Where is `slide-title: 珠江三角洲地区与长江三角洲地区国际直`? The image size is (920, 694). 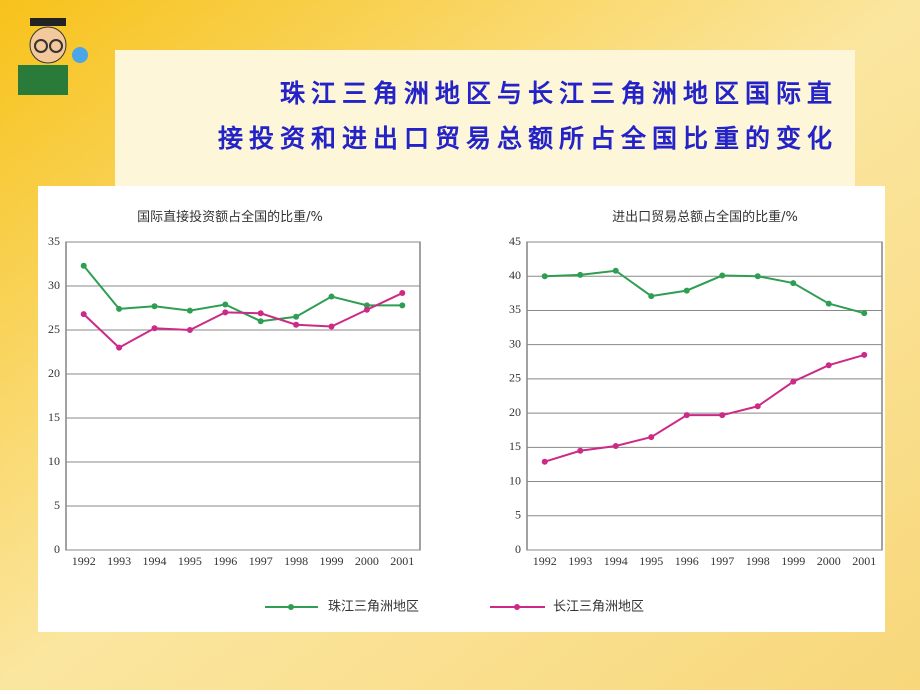
slide-title: 珠江三角洲地区与长江三角洲地区国际直 is located at coordinates (559, 93).